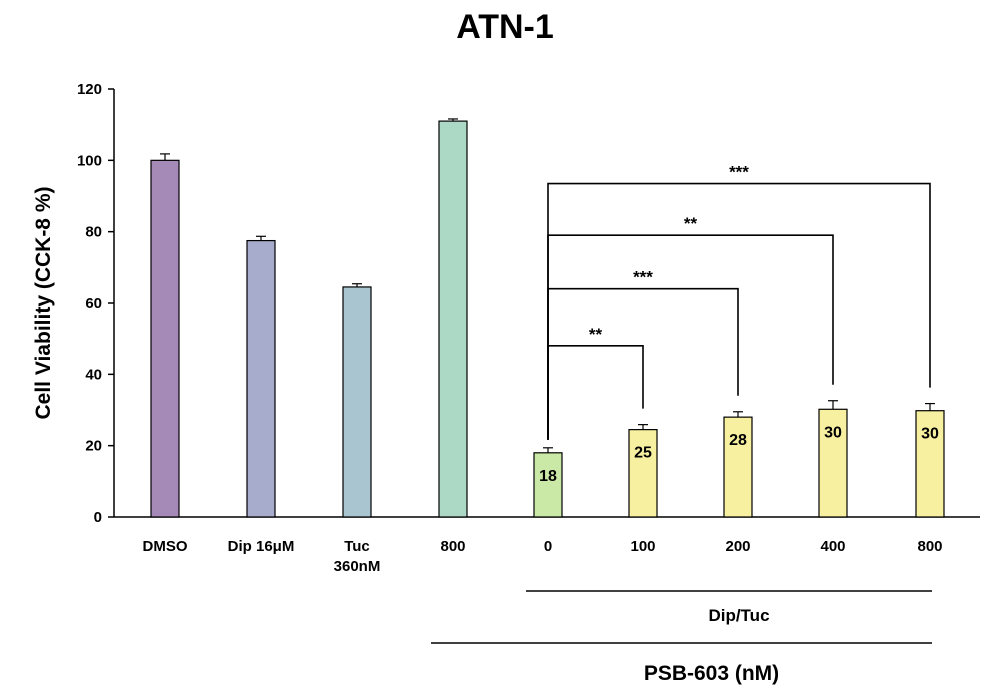 The width and height of the screenshot is (998, 695). What do you see at coordinates (261, 546) in the screenshot?
I see `x-tick-label: Dip 16μM` at bounding box center [261, 546].